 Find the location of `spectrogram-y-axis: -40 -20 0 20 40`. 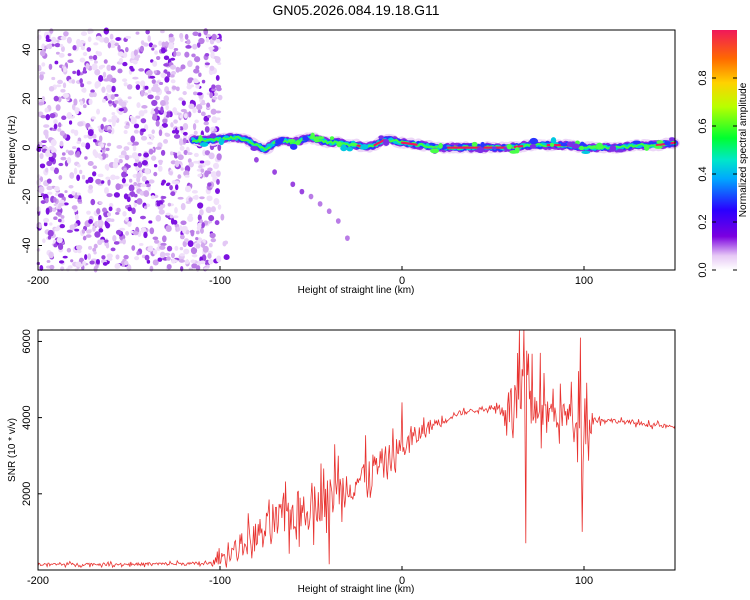

spectrogram-y-axis: -40 -20 0 20 40 is located at coordinates (31, 148).